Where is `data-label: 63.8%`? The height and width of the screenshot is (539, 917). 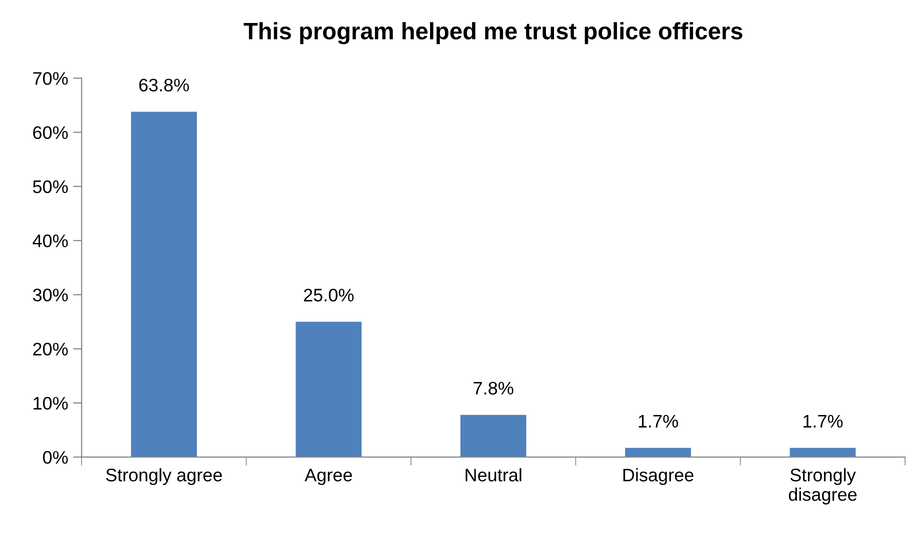
data-label: 63.8% is located at coordinates (164, 85).